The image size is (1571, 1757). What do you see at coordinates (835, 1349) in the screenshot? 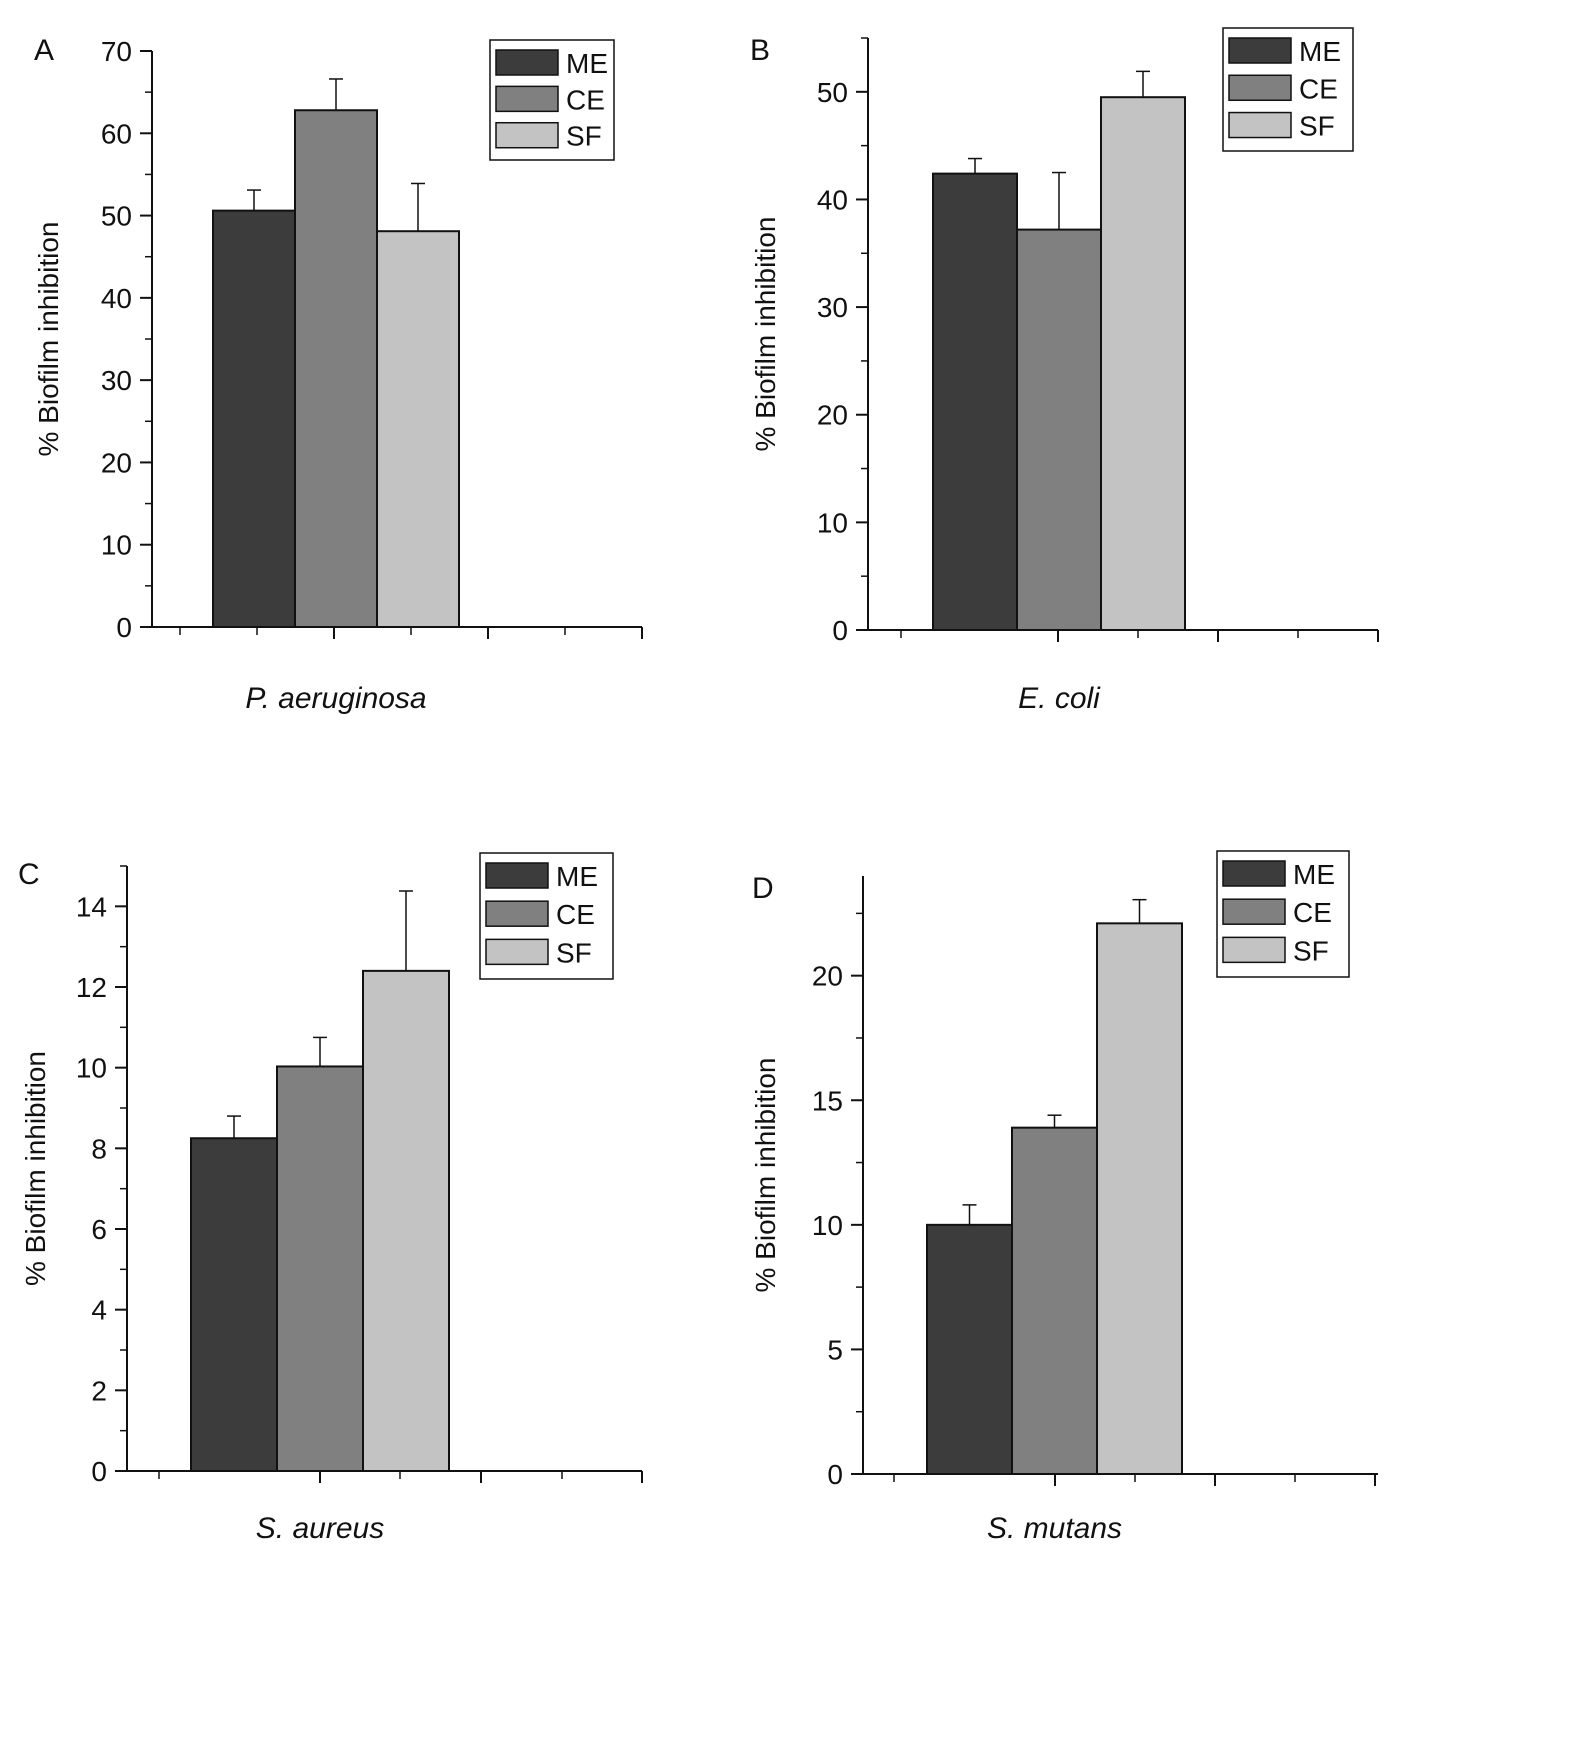
I see `y-tick-label: 5` at bounding box center [835, 1349].